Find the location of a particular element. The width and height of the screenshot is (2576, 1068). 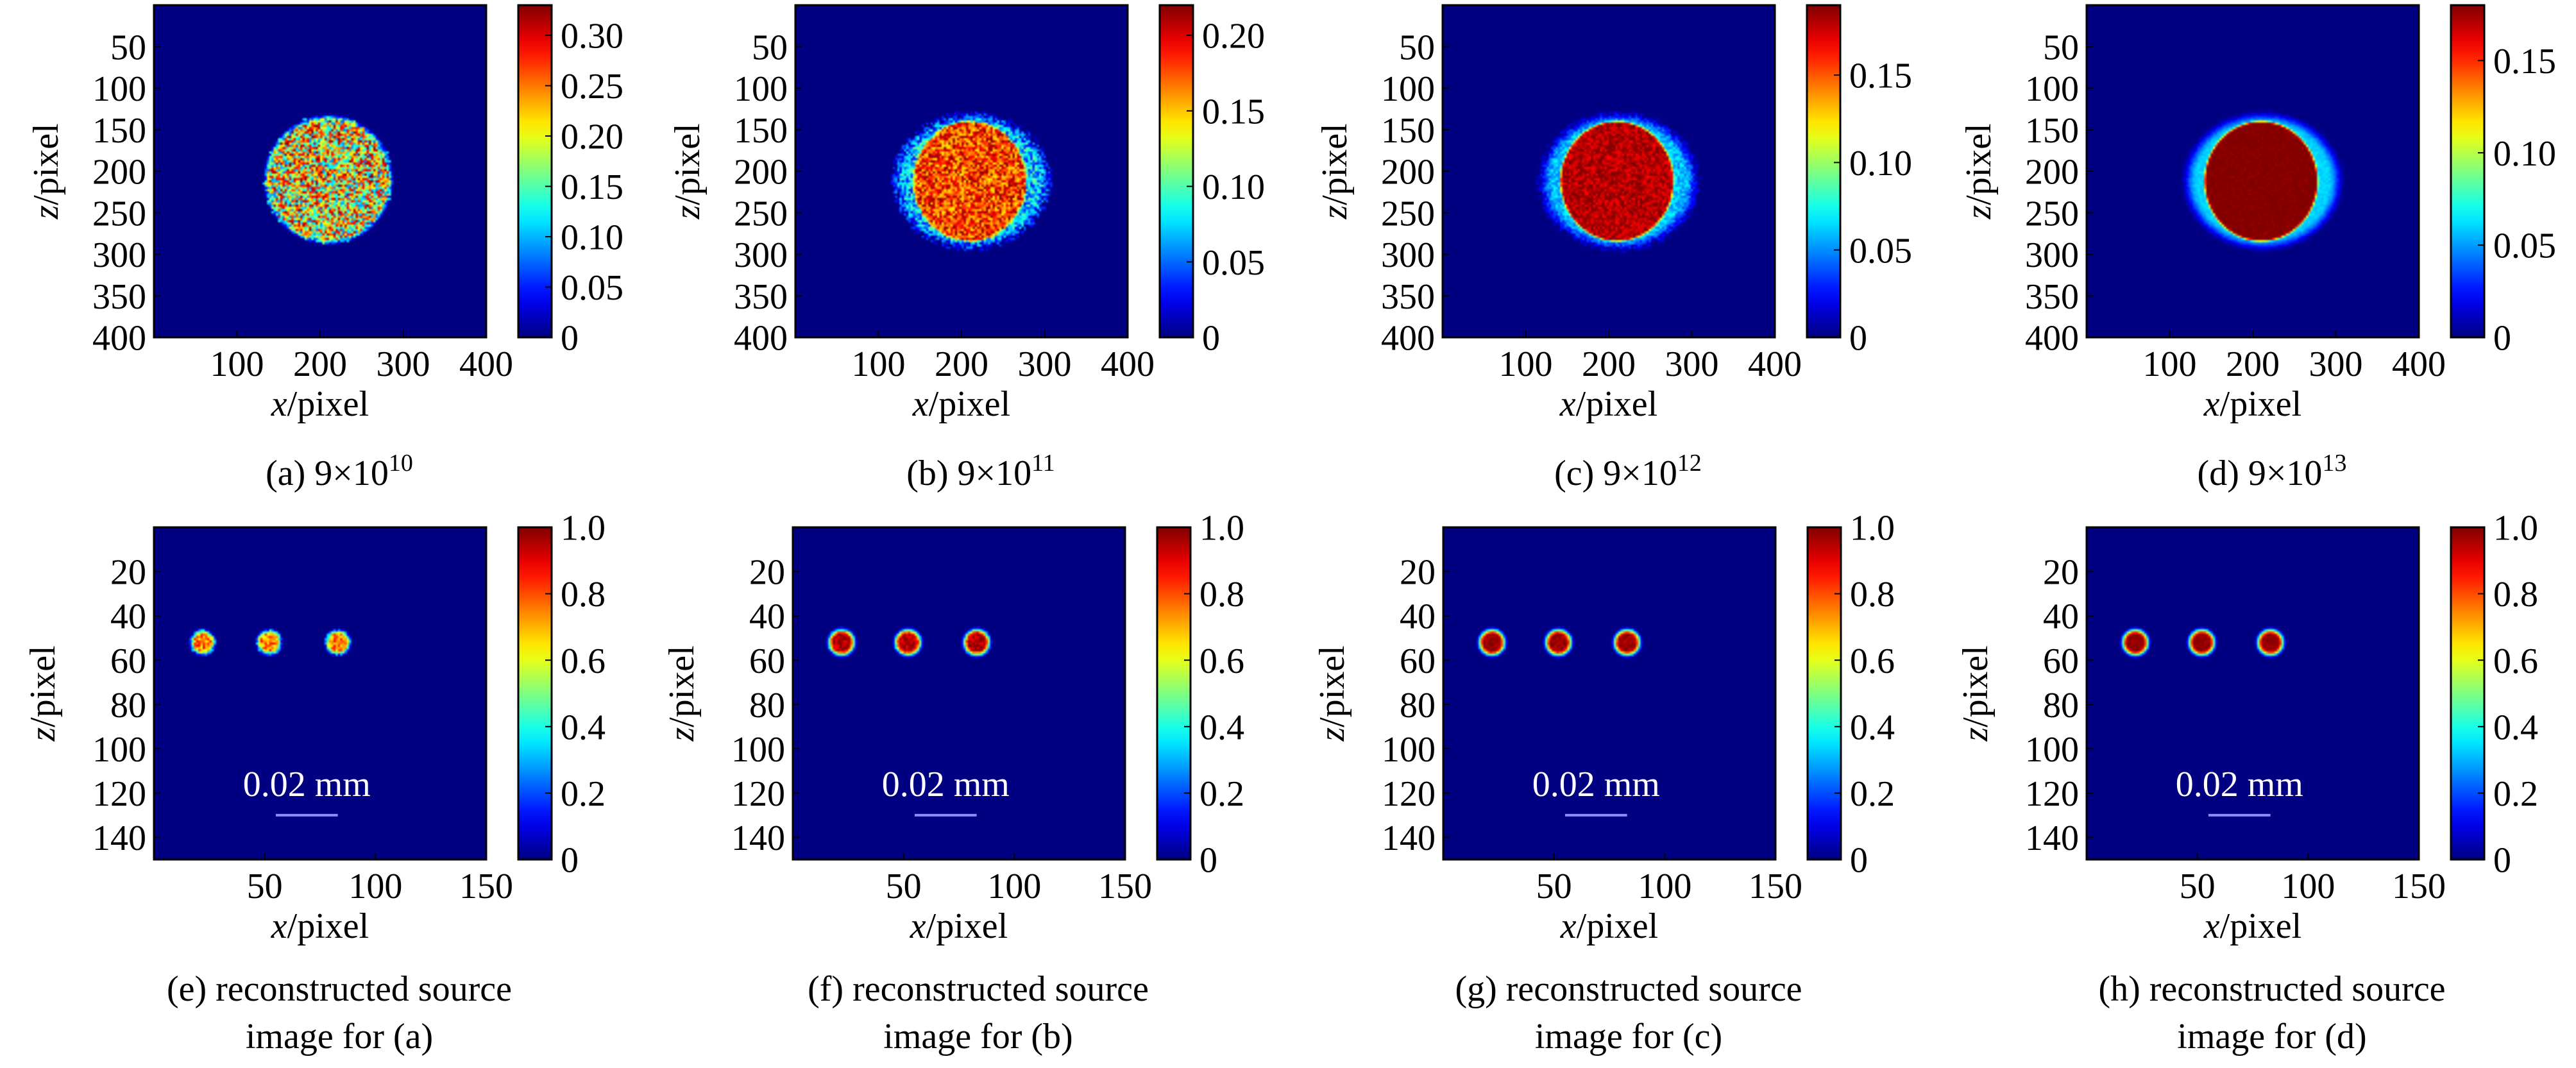

colorbar-tick-label: 1.0 is located at coordinates (2515, 528).